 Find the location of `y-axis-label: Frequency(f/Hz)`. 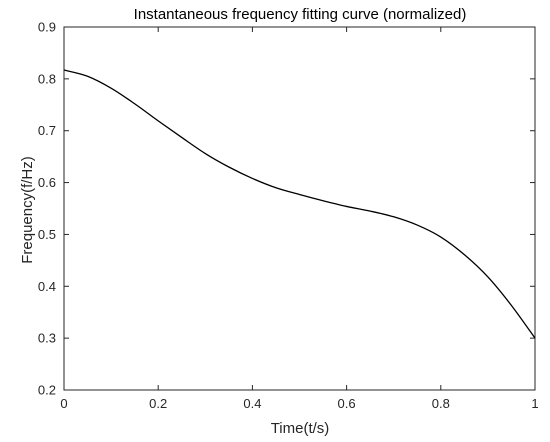

y-axis-label: Frequency(f/Hz) is located at coordinates (27, 210).